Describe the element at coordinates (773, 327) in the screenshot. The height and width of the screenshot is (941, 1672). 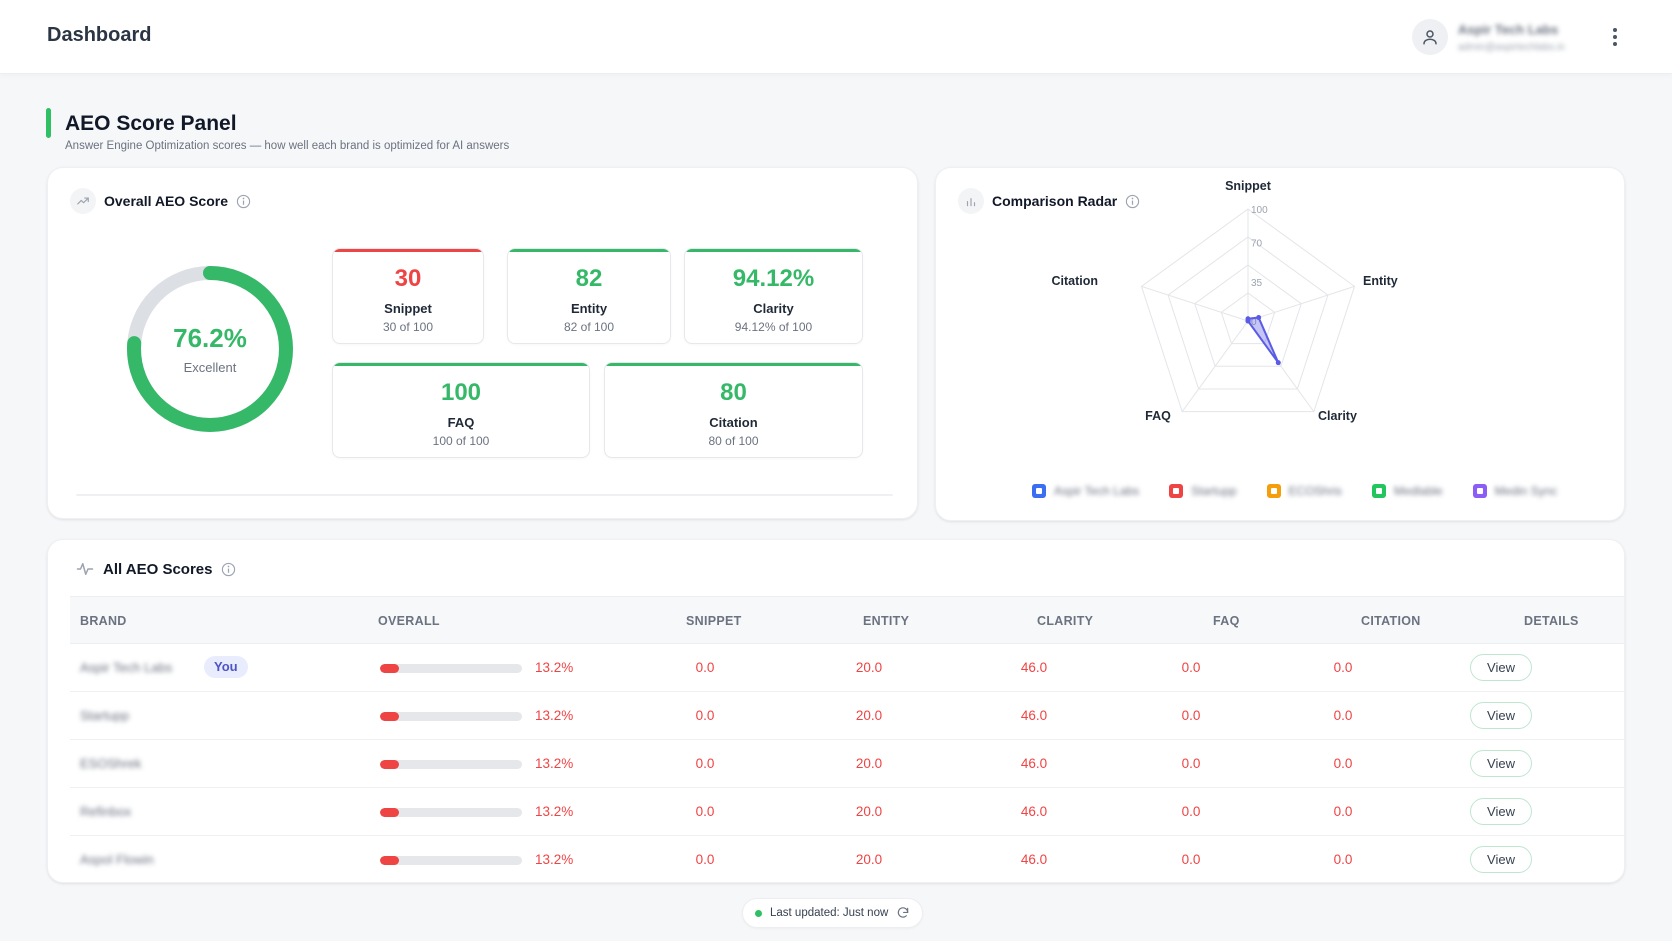
I see `metric-sub: 94.12% of 100` at that location.